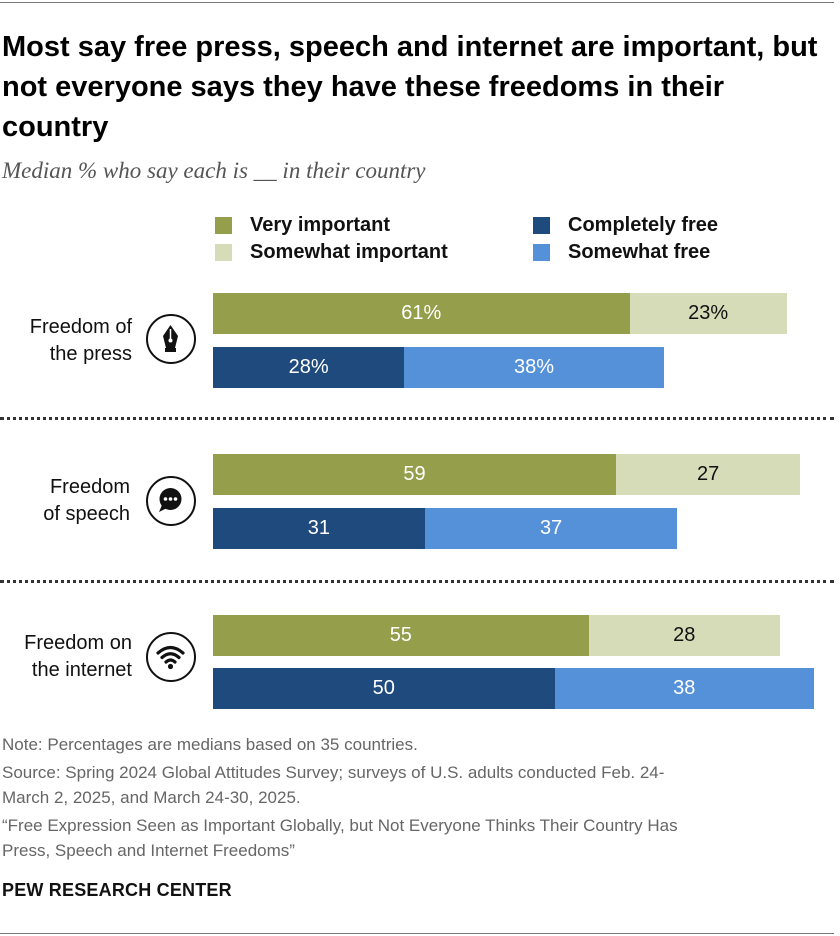 The width and height of the screenshot is (840, 936). I want to click on legend-swatch-somewhat-free, so click(541, 252).